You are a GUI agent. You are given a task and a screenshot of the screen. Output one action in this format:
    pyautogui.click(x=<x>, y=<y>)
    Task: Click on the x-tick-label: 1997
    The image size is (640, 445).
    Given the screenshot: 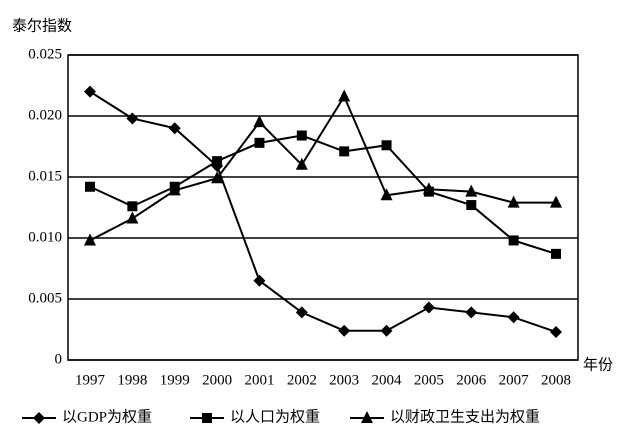 What is the action you would take?
    pyautogui.click(x=90, y=380)
    